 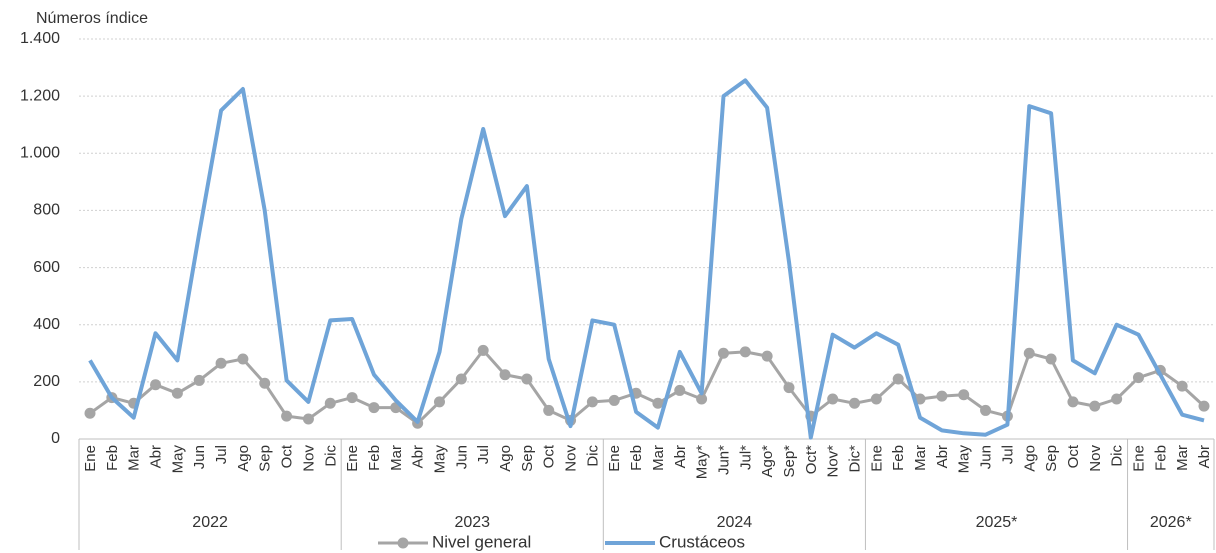 What do you see at coordinates (997, 522) in the screenshot?
I see `group-label: 2025*` at bounding box center [997, 522].